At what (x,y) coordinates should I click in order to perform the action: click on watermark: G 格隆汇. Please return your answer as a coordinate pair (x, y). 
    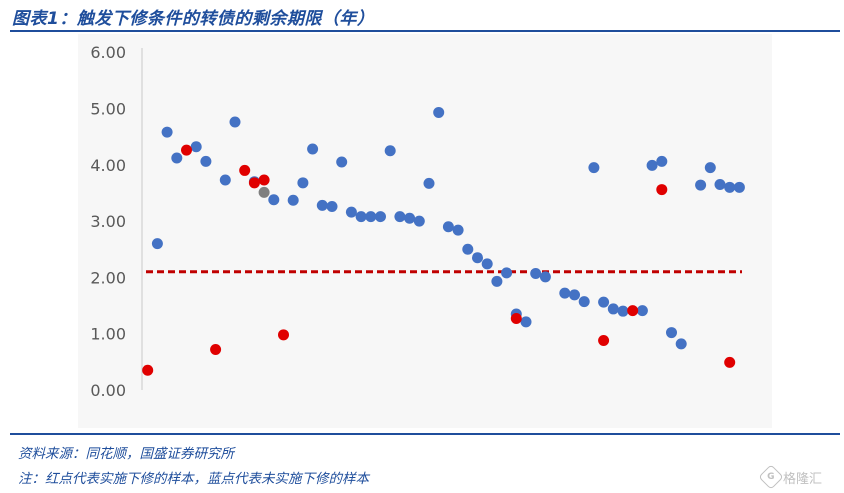
    Looking at the image, I should click on (798, 477).